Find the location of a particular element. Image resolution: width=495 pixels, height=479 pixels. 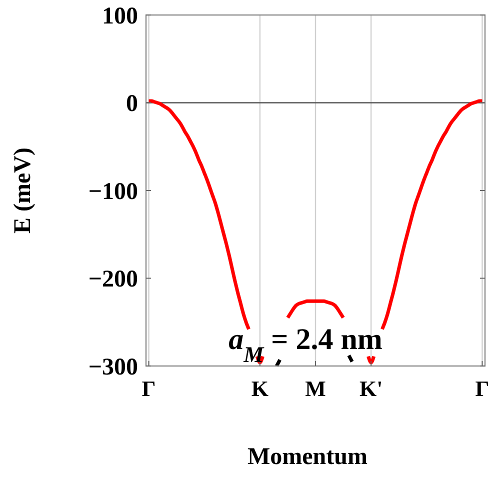

y-tick-label: 100 is located at coordinates (120, 16).